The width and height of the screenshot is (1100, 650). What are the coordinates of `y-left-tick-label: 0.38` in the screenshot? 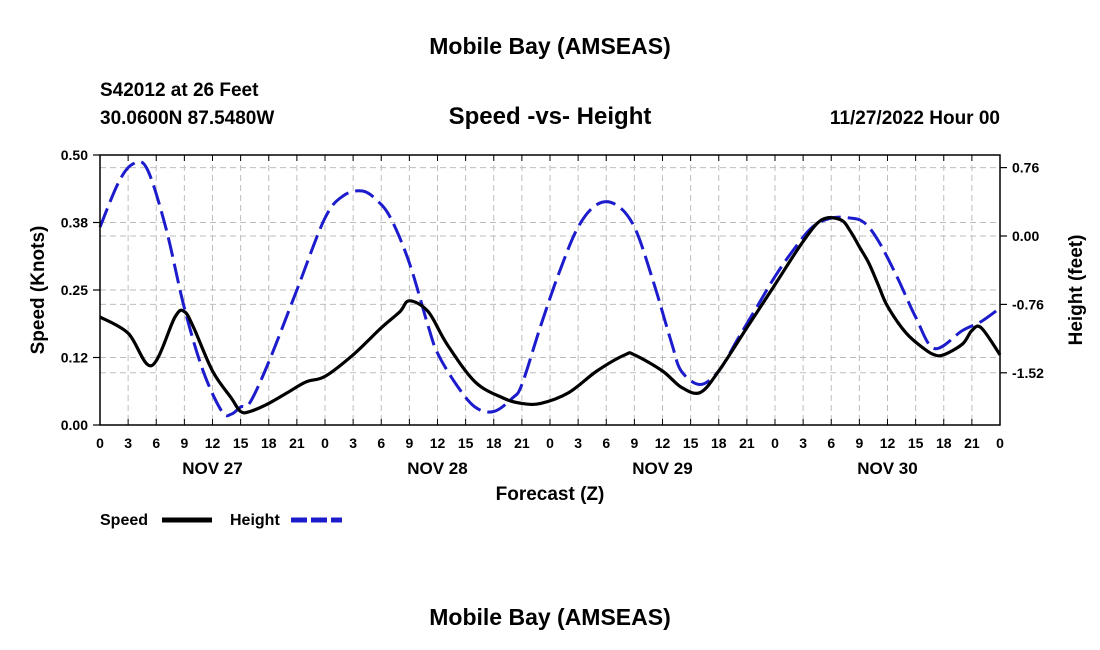 It's located at (74, 223).